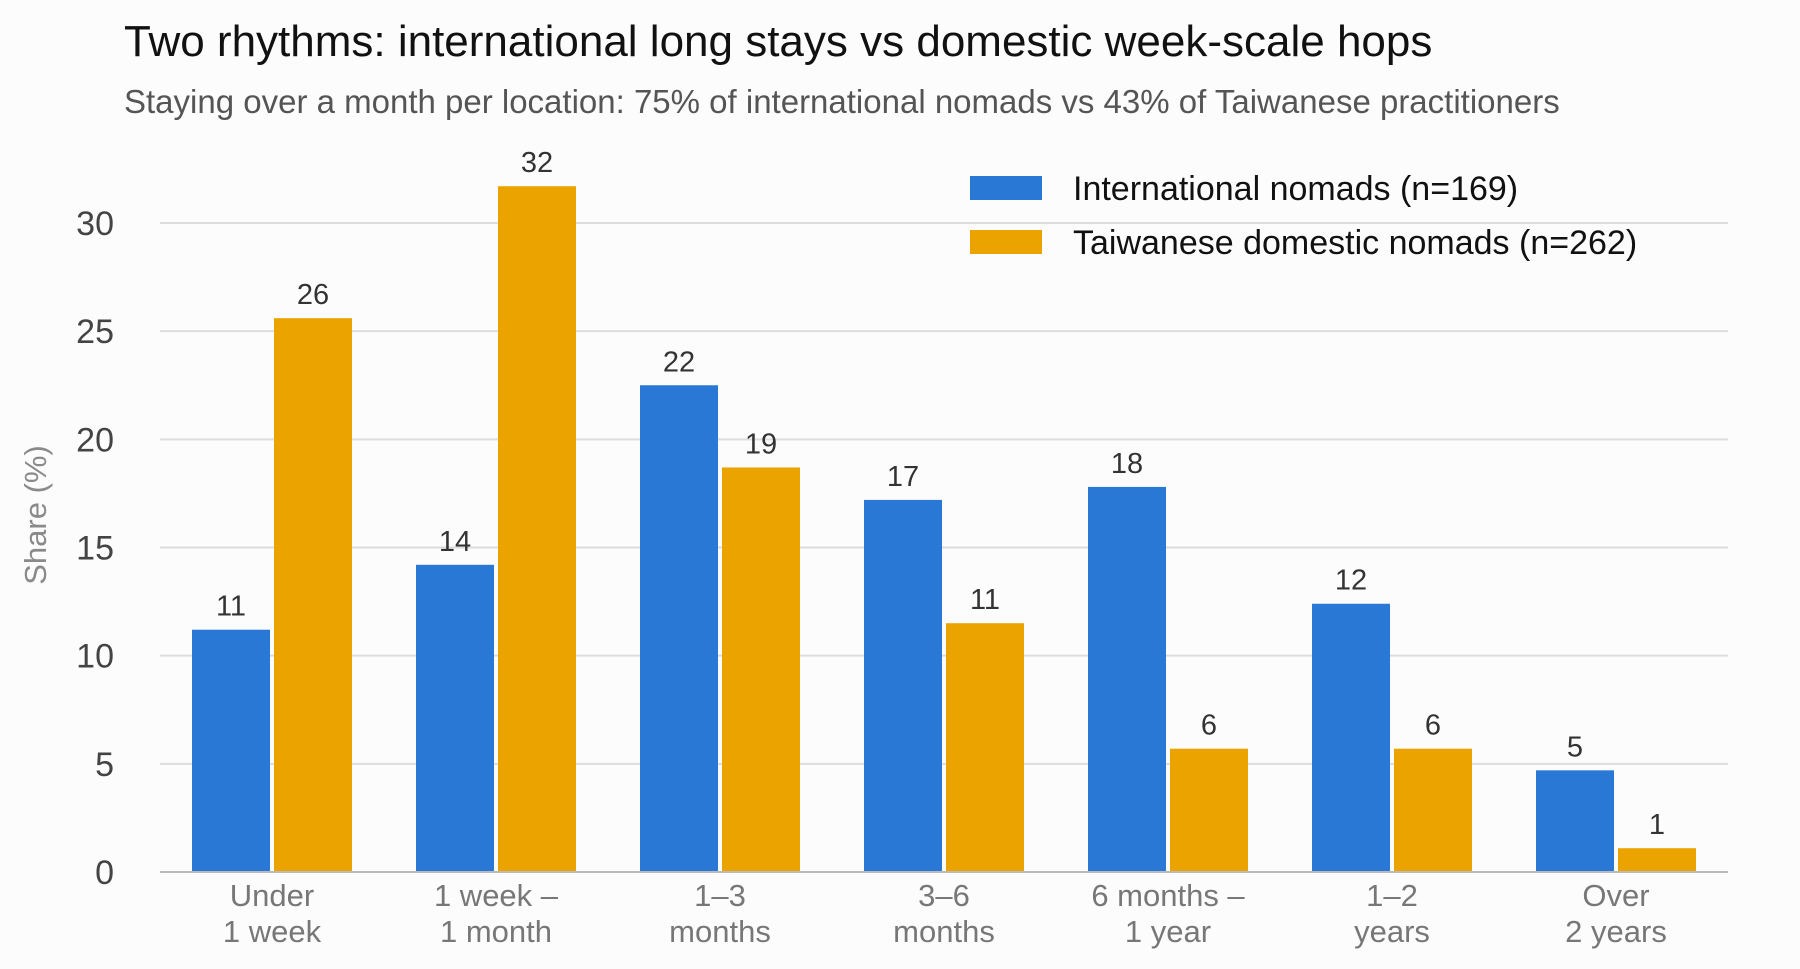  Describe the element at coordinates (679, 362) in the screenshot. I see `data-label: 22` at that location.